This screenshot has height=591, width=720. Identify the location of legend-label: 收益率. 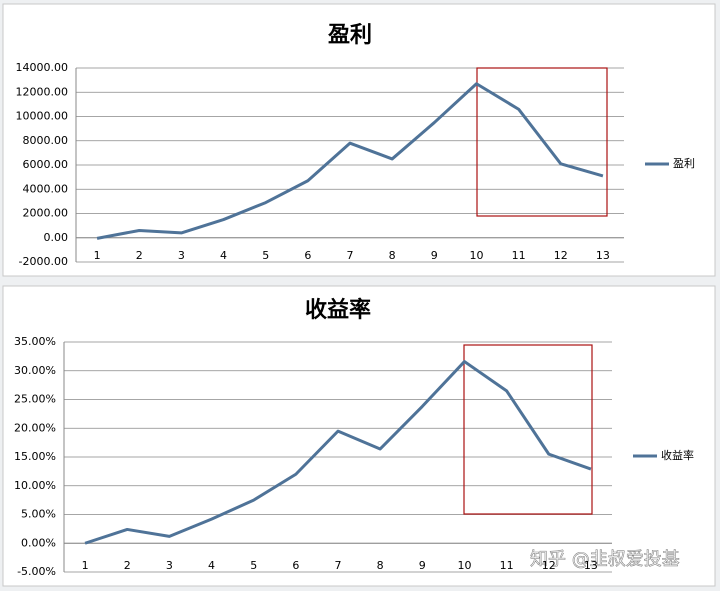
(677, 455).